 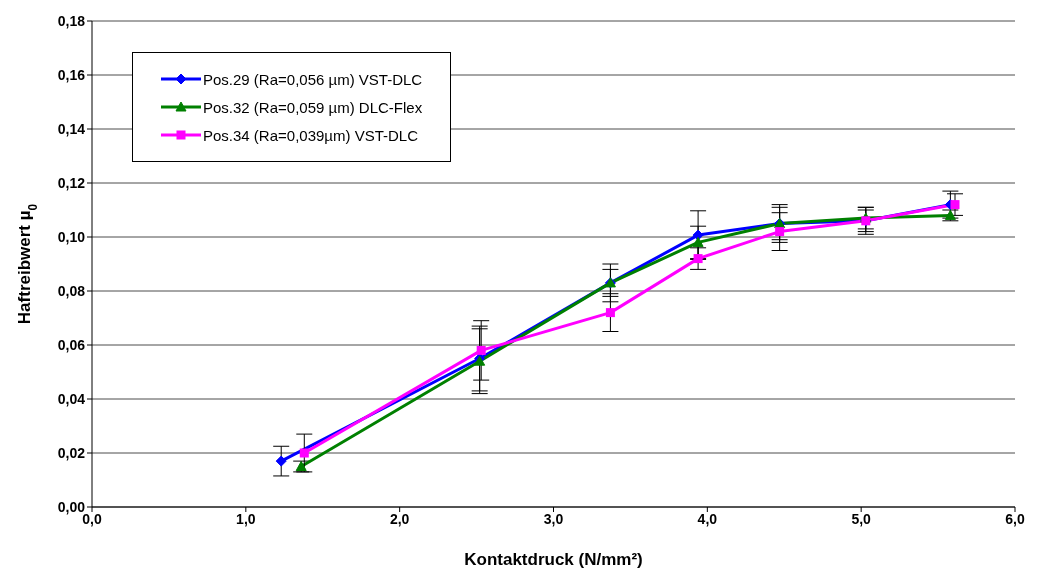 I want to click on x-tick-label: 2,0, so click(x=399, y=518).